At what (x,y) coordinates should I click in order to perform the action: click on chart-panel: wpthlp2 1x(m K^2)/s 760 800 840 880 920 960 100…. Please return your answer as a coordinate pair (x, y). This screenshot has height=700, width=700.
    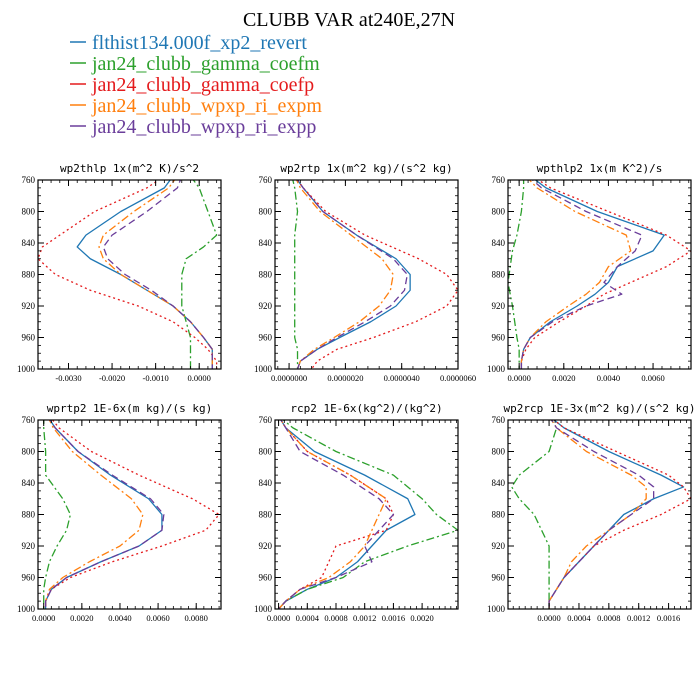
    Looking at the image, I should click on (589, 272).